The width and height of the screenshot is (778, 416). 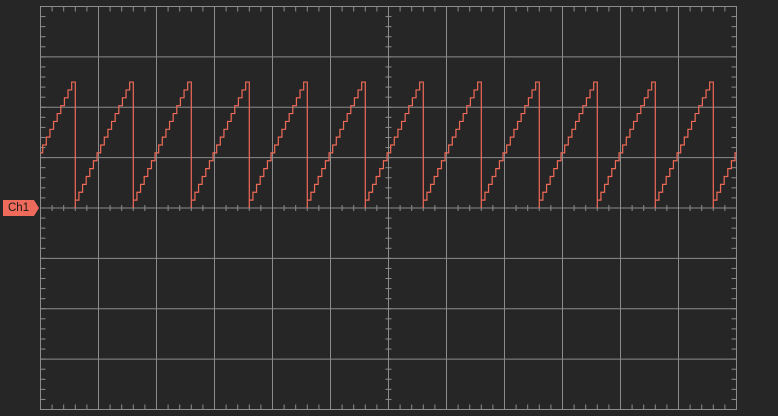 I want to click on channel-1-label: Ch1, so click(x=19, y=208).